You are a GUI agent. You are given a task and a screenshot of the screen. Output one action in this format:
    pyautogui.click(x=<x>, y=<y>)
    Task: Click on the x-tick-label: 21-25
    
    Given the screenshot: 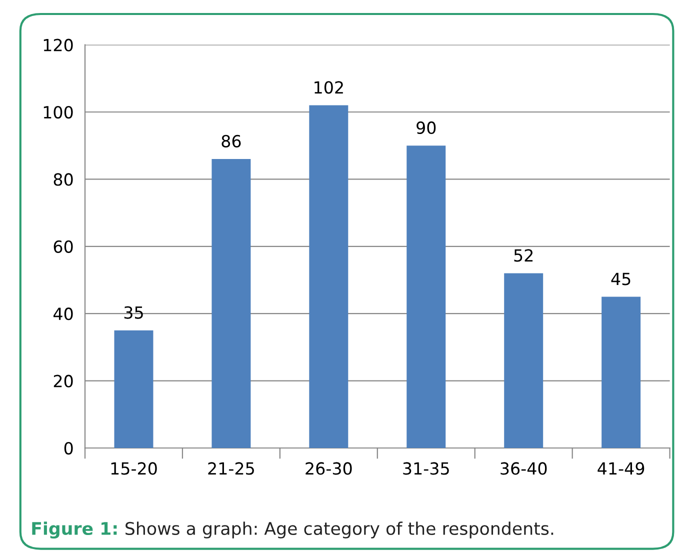 What is the action you would take?
    pyautogui.click(x=231, y=468)
    